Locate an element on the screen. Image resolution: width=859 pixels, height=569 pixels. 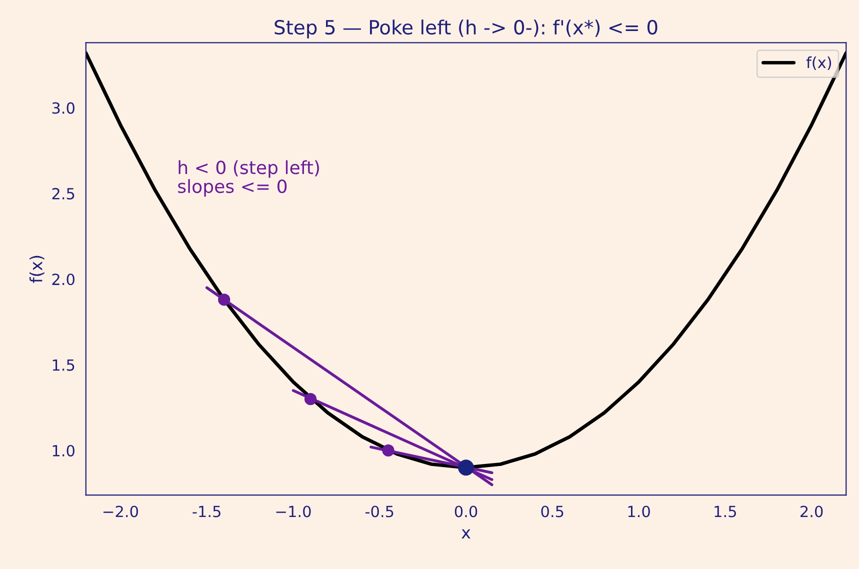
x-tick-label: -1.5 is located at coordinates (206, 512).